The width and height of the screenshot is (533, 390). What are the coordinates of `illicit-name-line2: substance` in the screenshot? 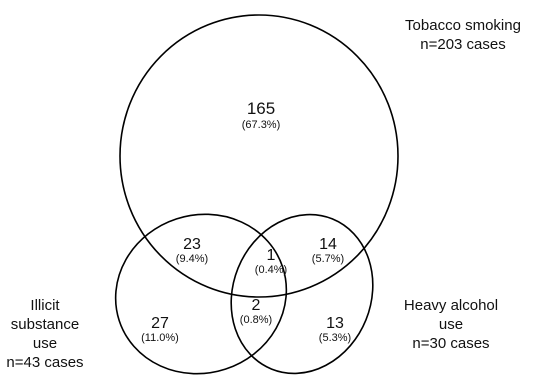 It's located at (45, 324).